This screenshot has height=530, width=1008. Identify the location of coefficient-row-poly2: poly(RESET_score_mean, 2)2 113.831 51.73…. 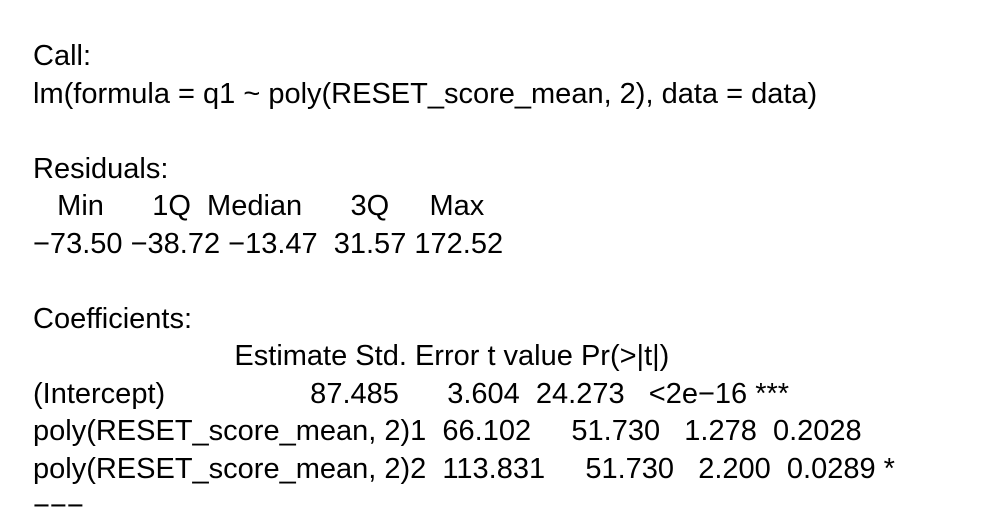
(464, 468).